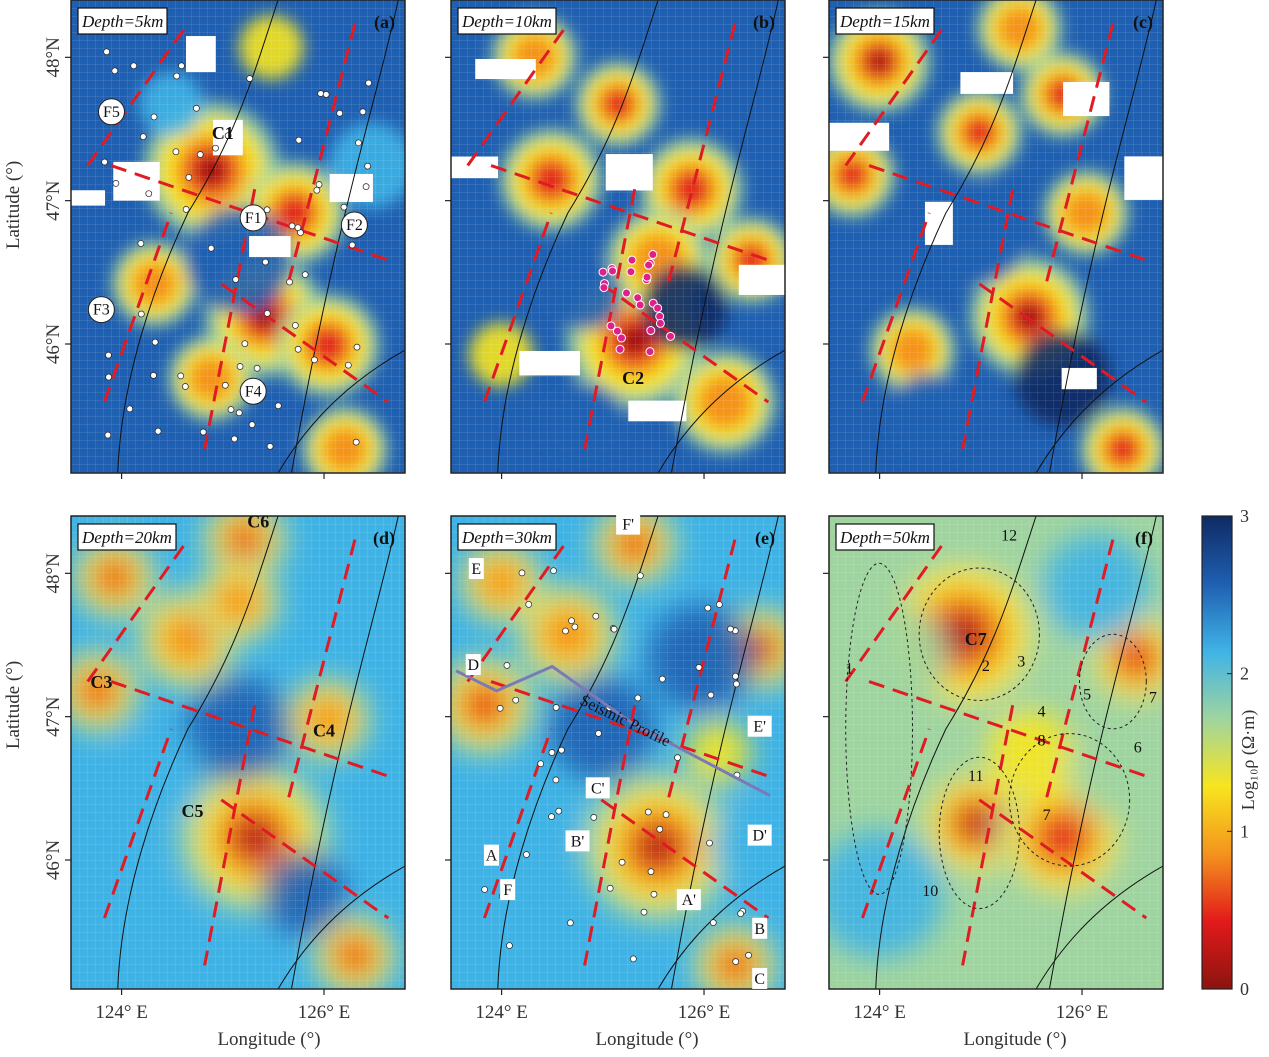  Describe the element at coordinates (101, 682) in the screenshot. I see `conductor-label: C3` at that location.